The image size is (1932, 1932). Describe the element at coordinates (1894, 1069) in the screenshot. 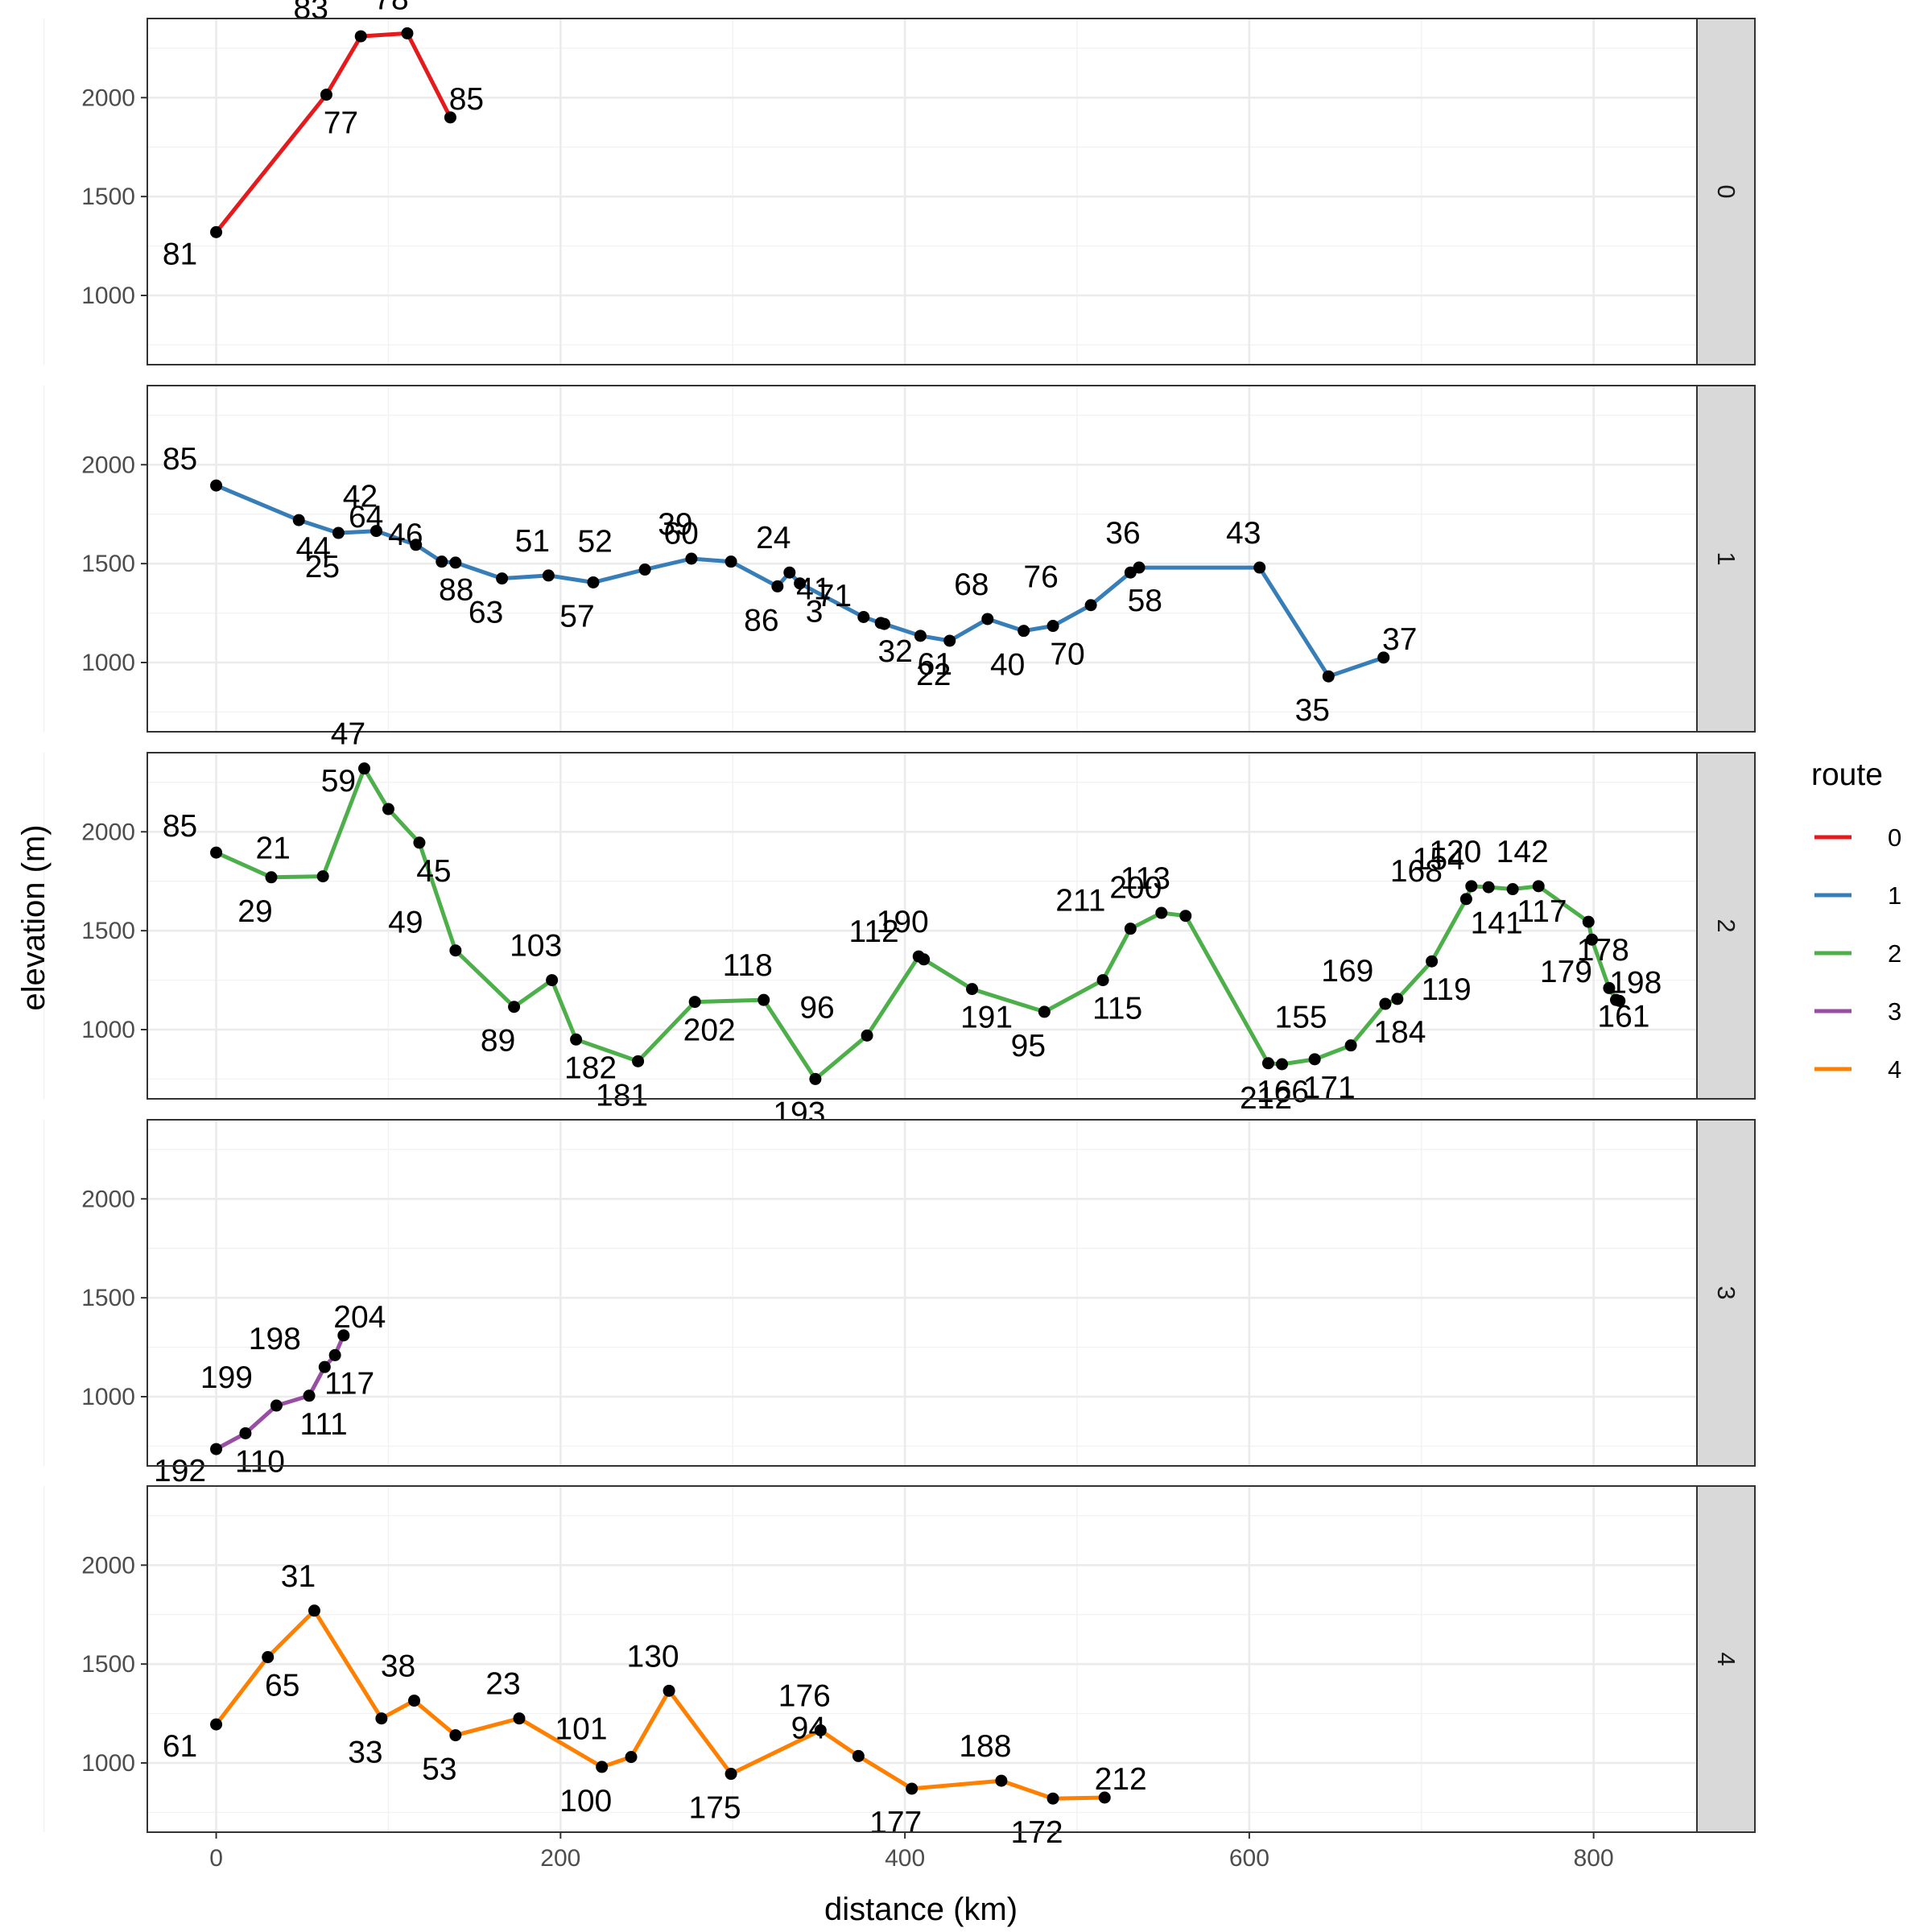

I see `legend-label-route-4: 4` at that location.